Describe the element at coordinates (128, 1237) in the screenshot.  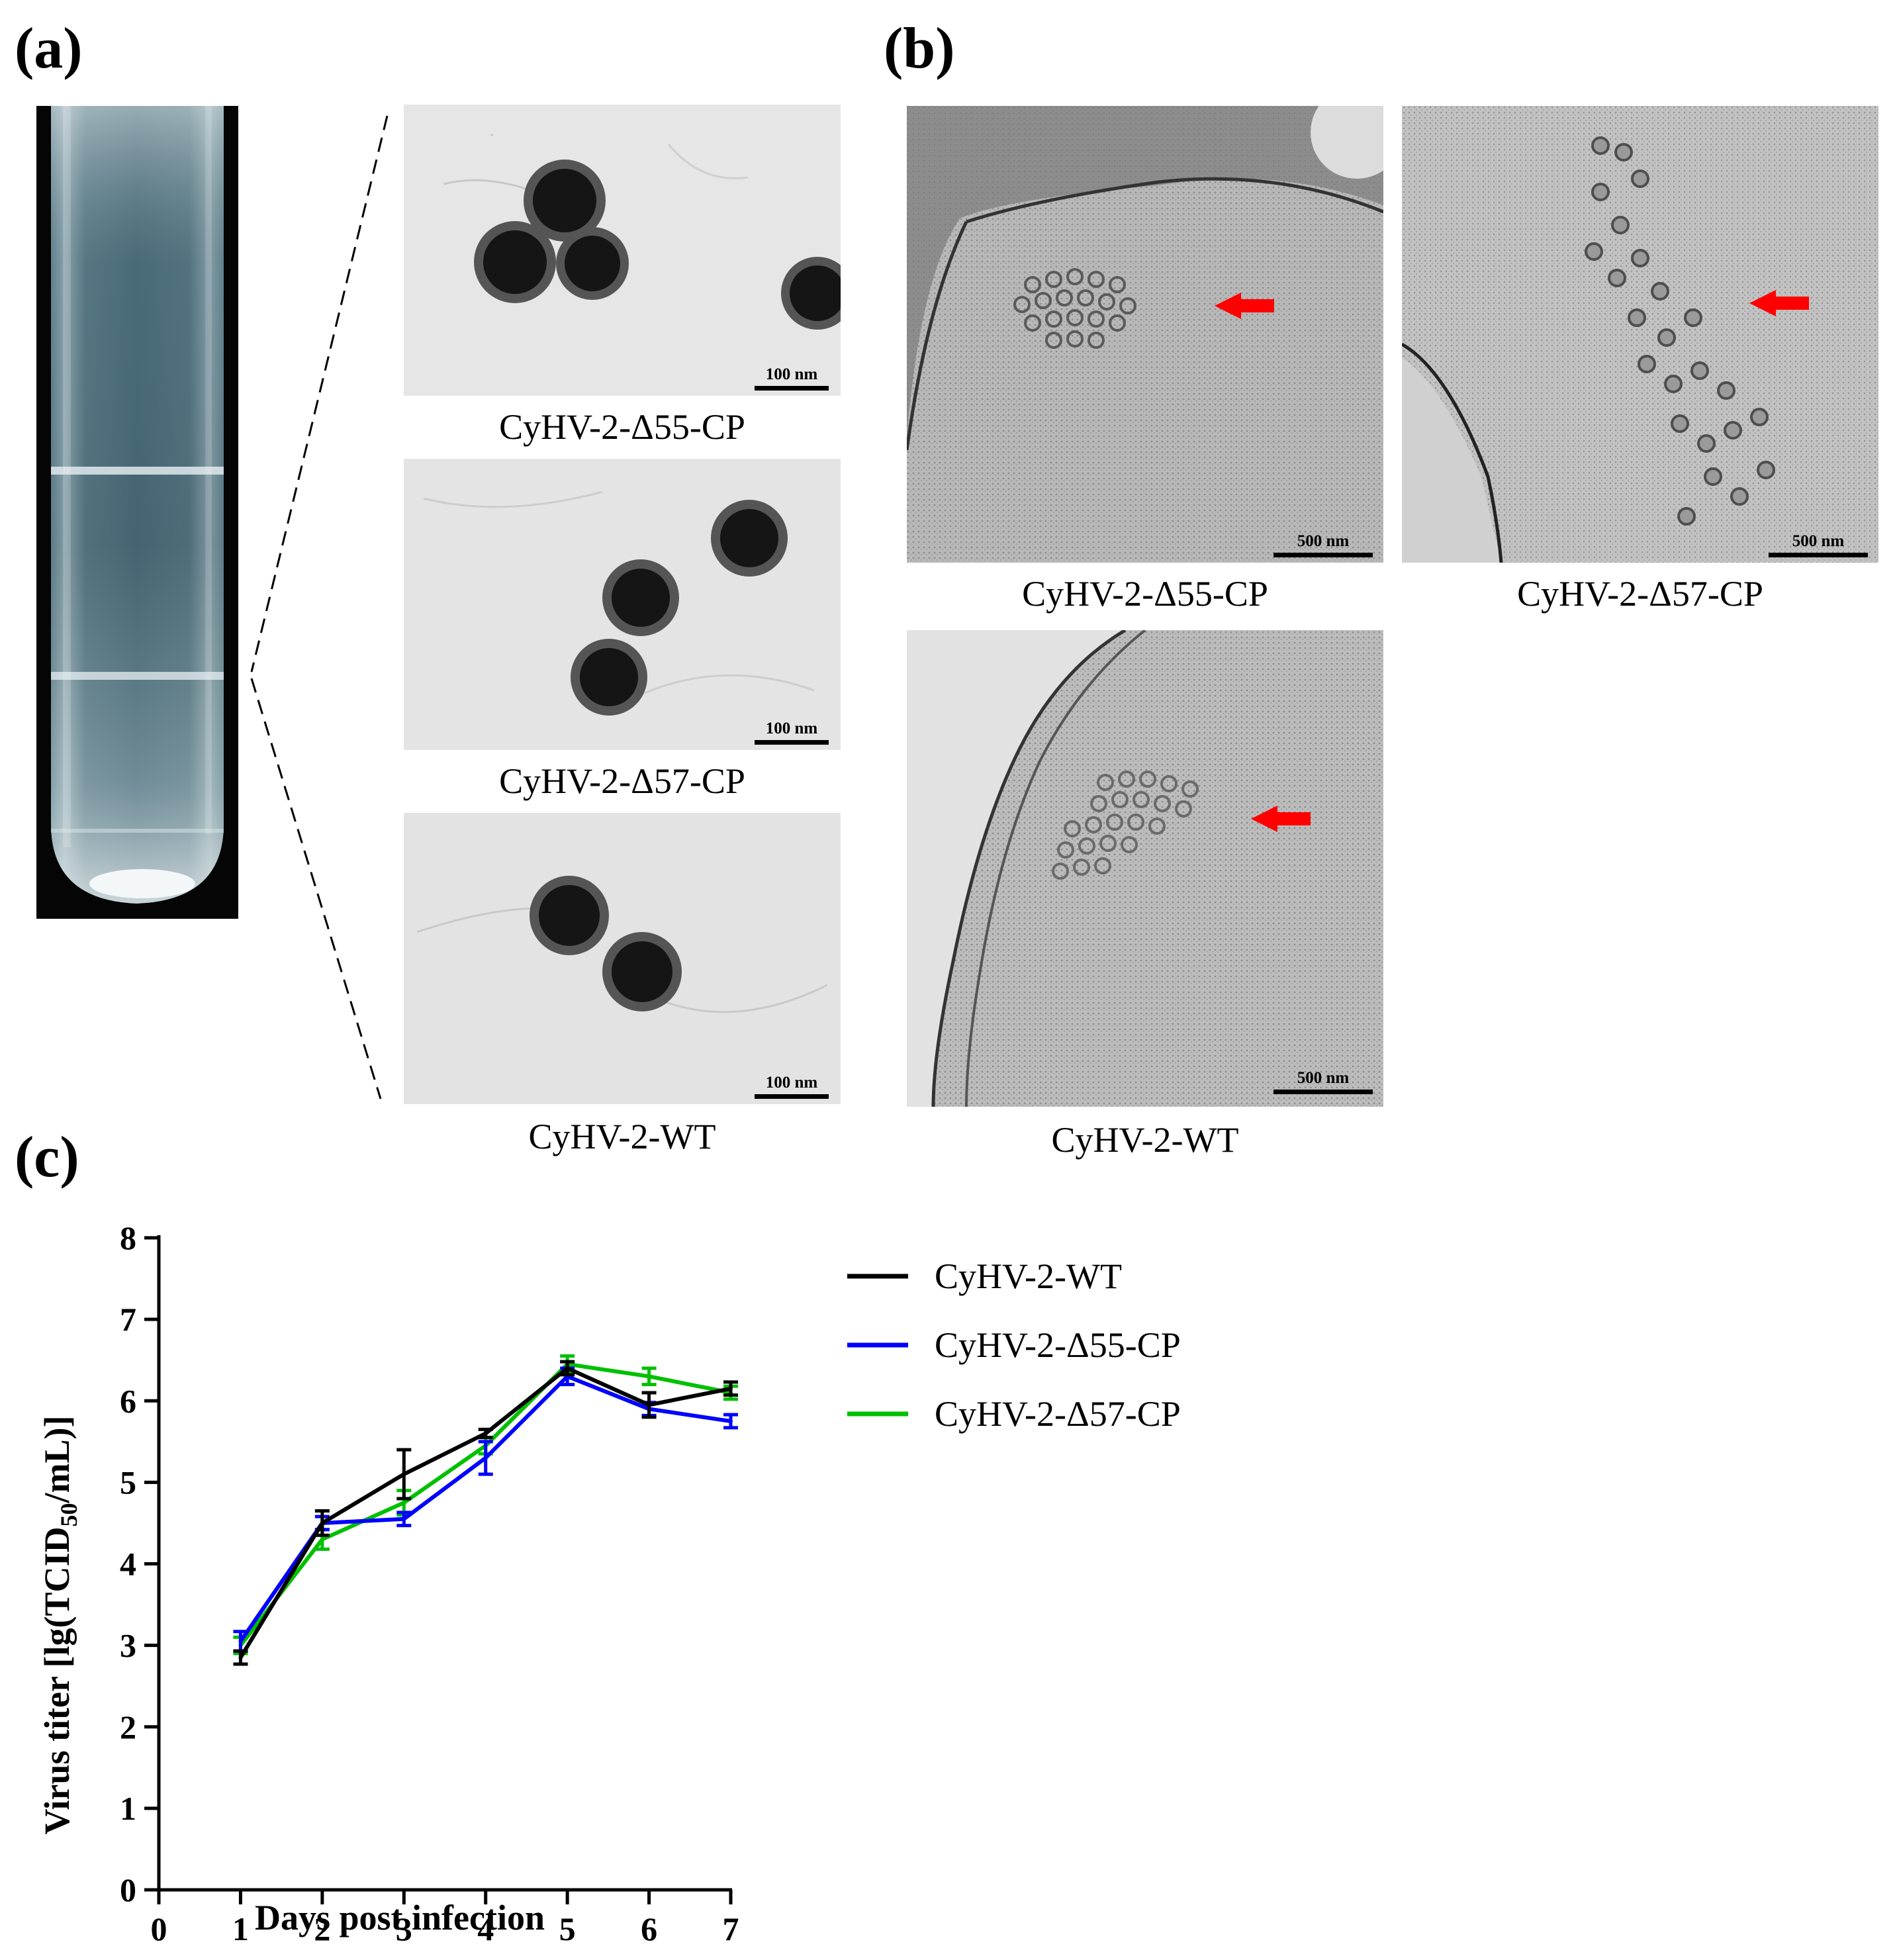
I see `y-tick-label: 8` at that location.